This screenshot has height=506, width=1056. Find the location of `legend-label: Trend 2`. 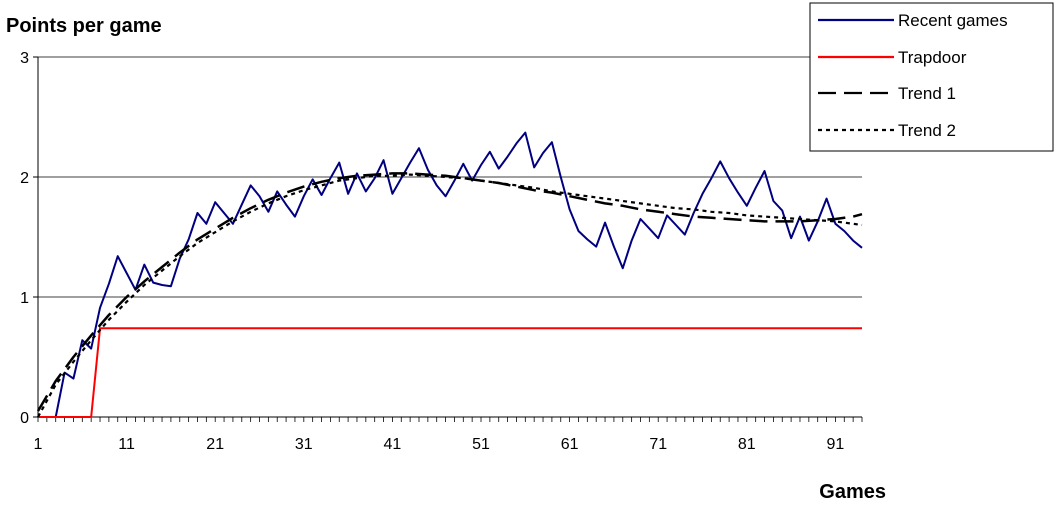

legend-label: Trend 2 is located at coordinates (927, 130).